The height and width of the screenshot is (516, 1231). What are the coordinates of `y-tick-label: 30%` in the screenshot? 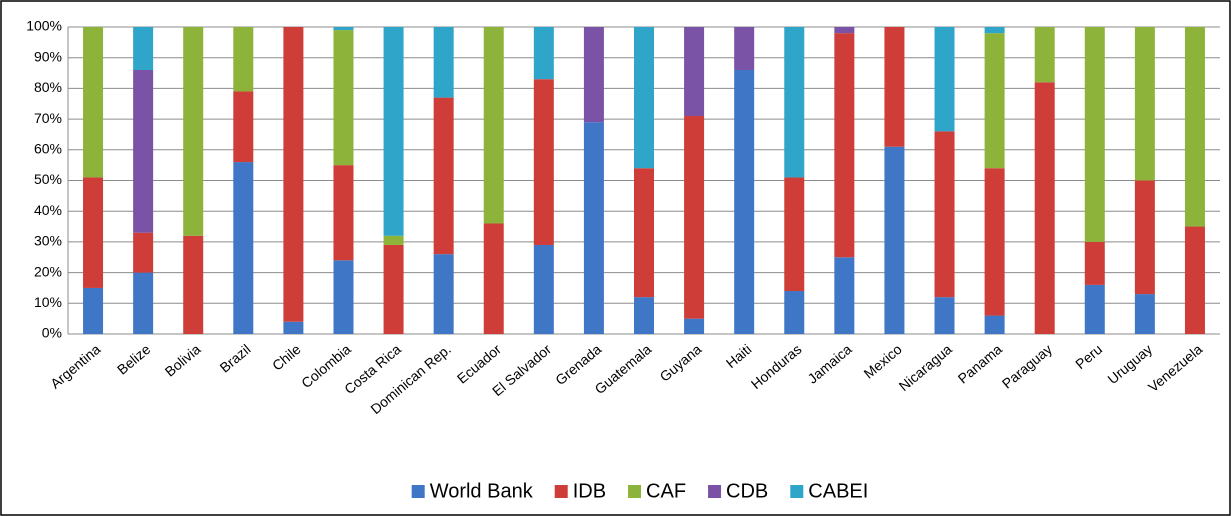 It's located at (48, 241).